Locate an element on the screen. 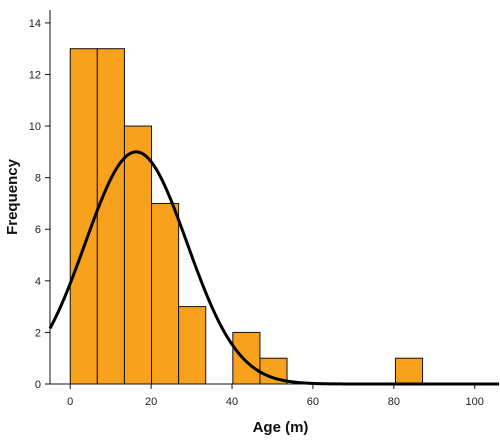  x-axis-title: Age (m) is located at coordinates (281, 427).